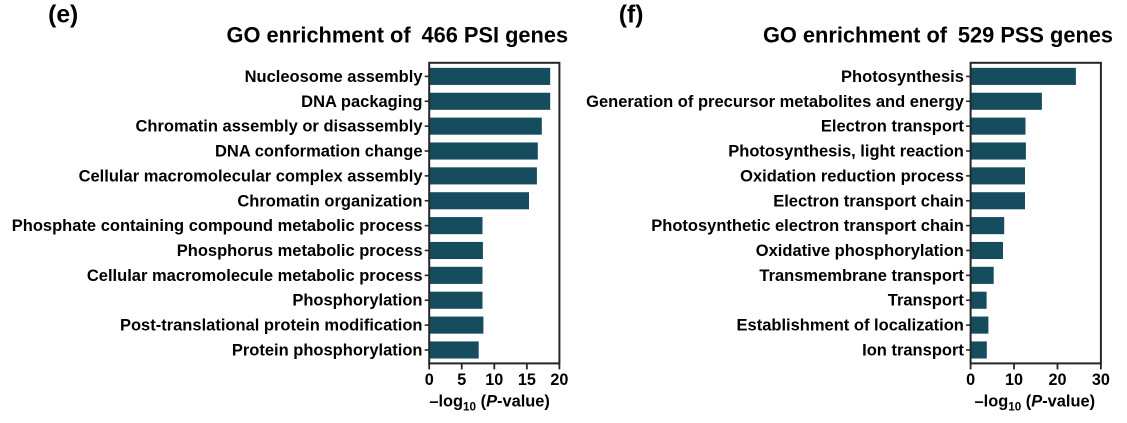  I want to click on svg-text: 5, so click(461, 380).